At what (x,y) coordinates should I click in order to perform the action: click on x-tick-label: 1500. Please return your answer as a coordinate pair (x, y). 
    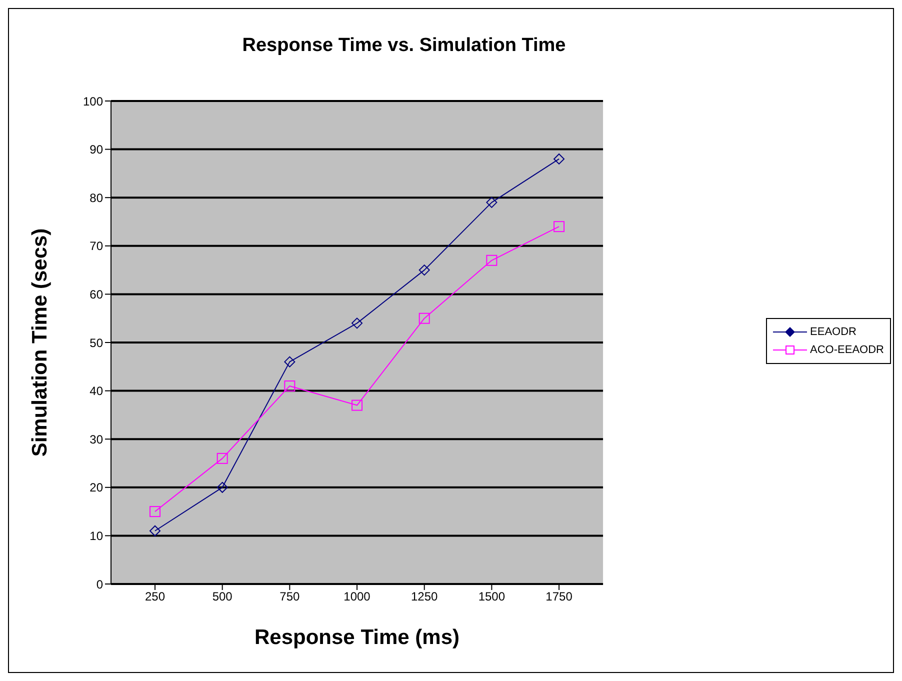
    Looking at the image, I should click on (492, 597).